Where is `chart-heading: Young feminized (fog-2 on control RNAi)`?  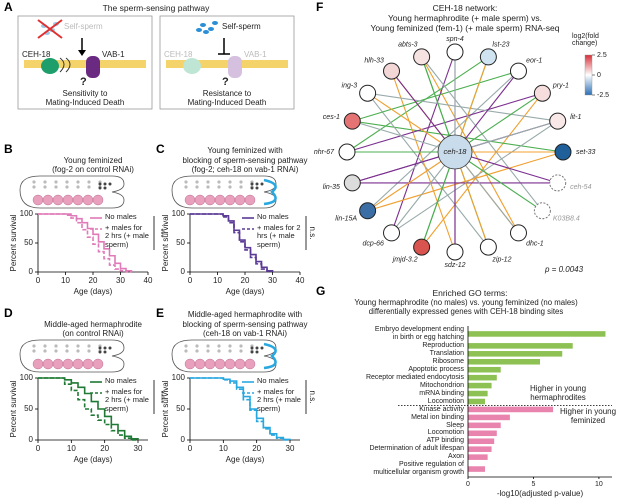 chart-heading: Young feminized (fog-2 on control RNAi) is located at coordinates (93, 165).